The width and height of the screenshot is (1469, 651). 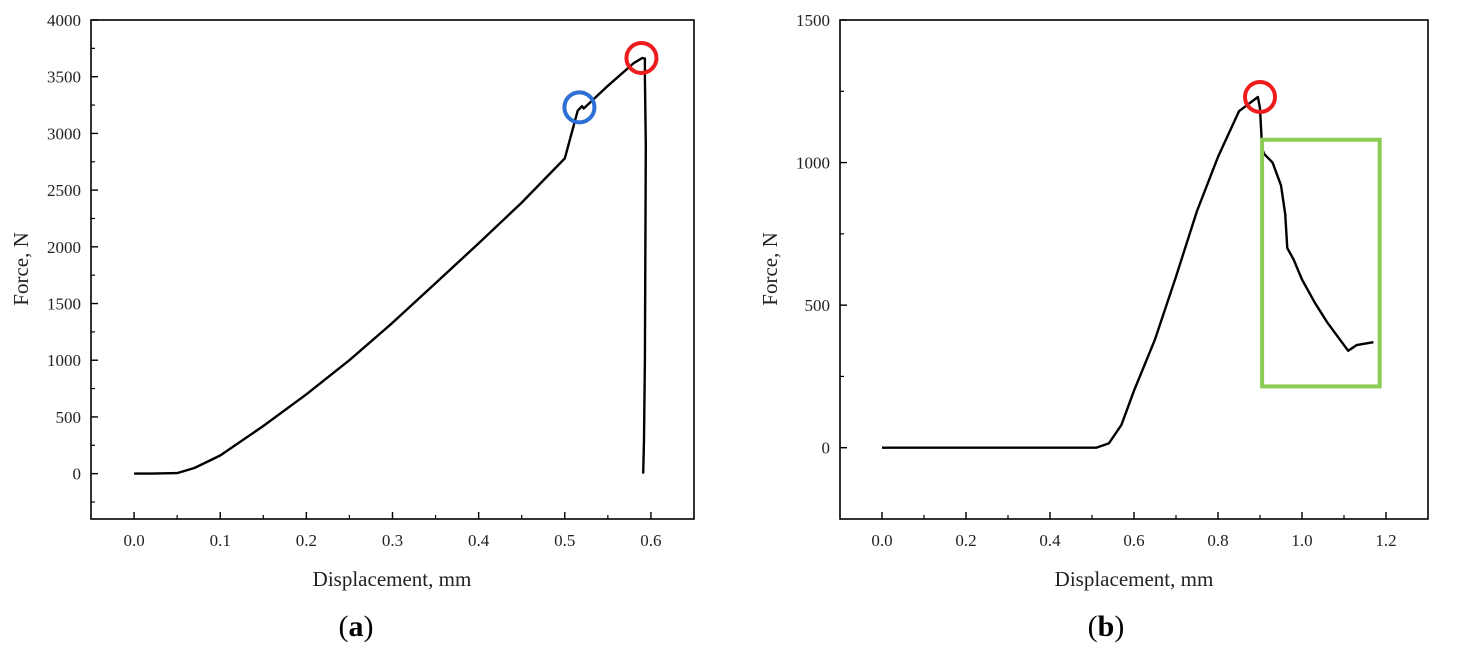 I want to click on x-axis-a: 0.0 0.1 0.2 0.3 0.4 0.5 0.6, so click(x=392, y=531).